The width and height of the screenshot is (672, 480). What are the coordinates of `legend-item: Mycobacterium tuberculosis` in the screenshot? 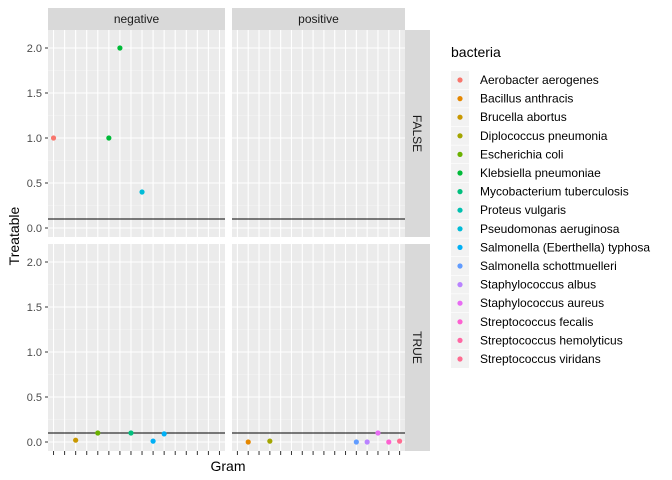 It's located at (540, 191).